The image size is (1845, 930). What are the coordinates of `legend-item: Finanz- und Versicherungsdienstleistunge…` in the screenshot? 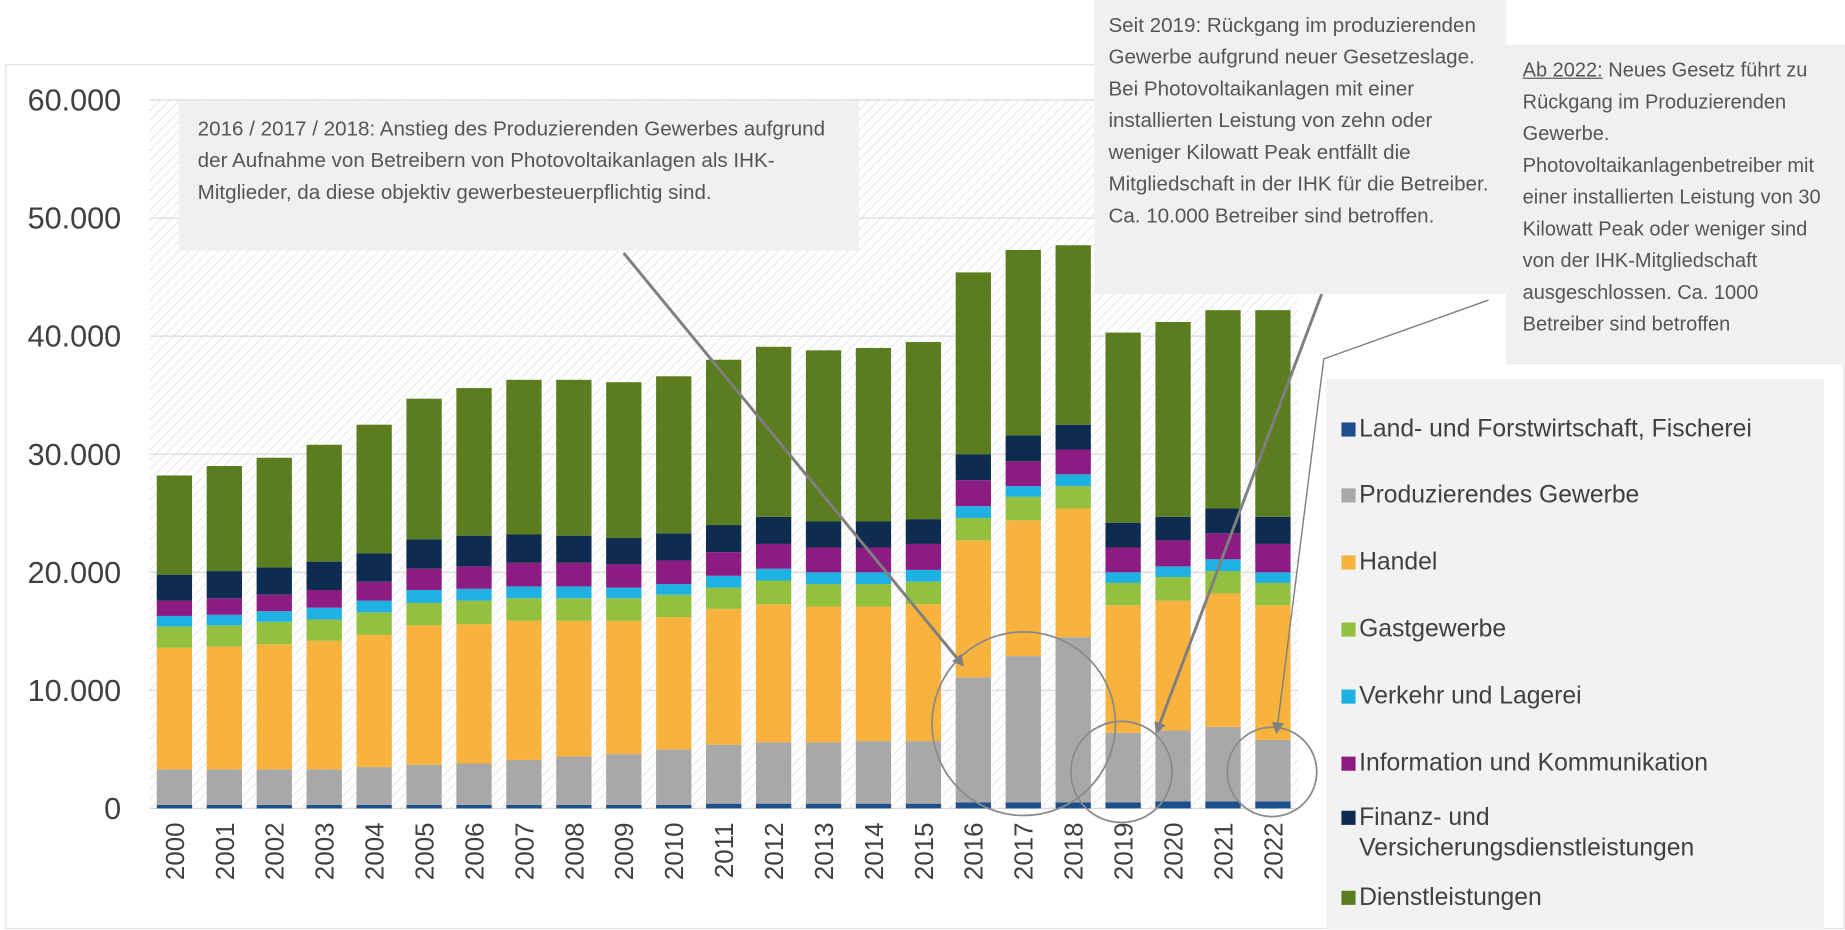 It's located at (1573, 833).